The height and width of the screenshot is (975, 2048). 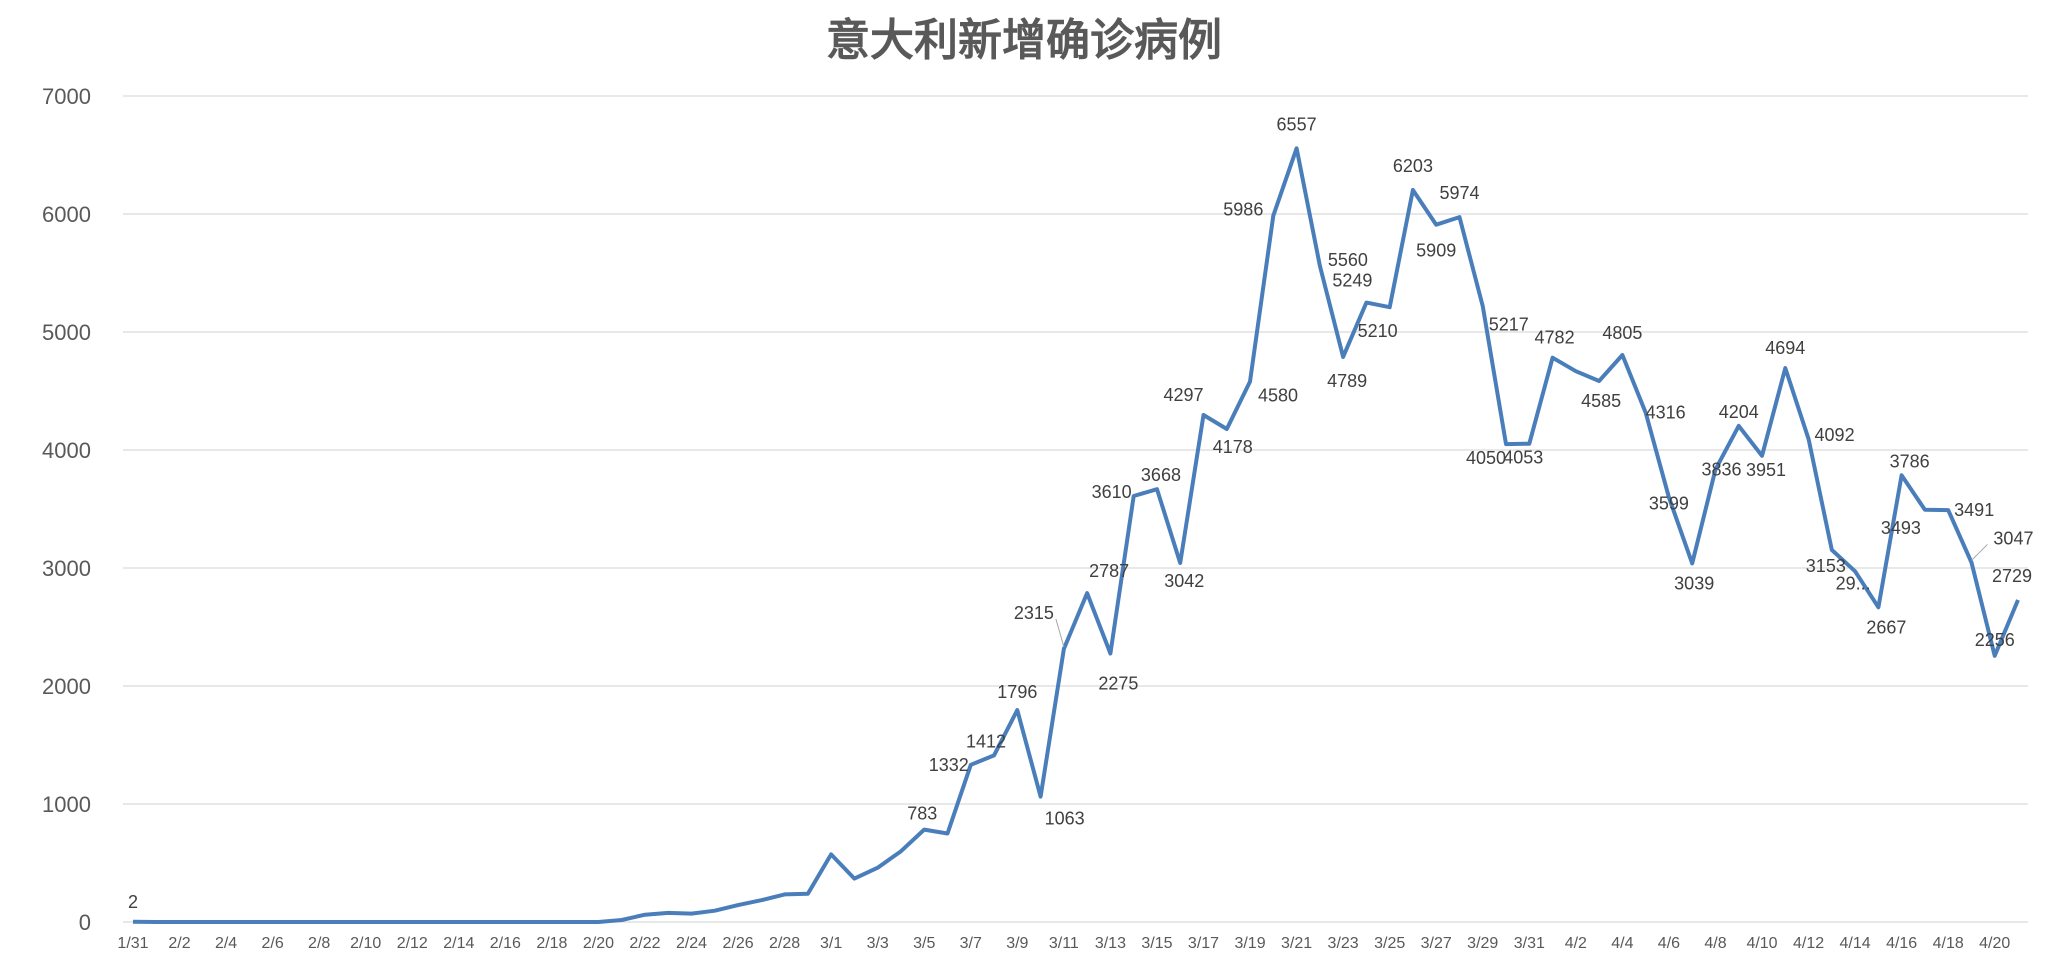 What do you see at coordinates (66, 96) in the screenshot?
I see `y-tick-label: 7000` at bounding box center [66, 96].